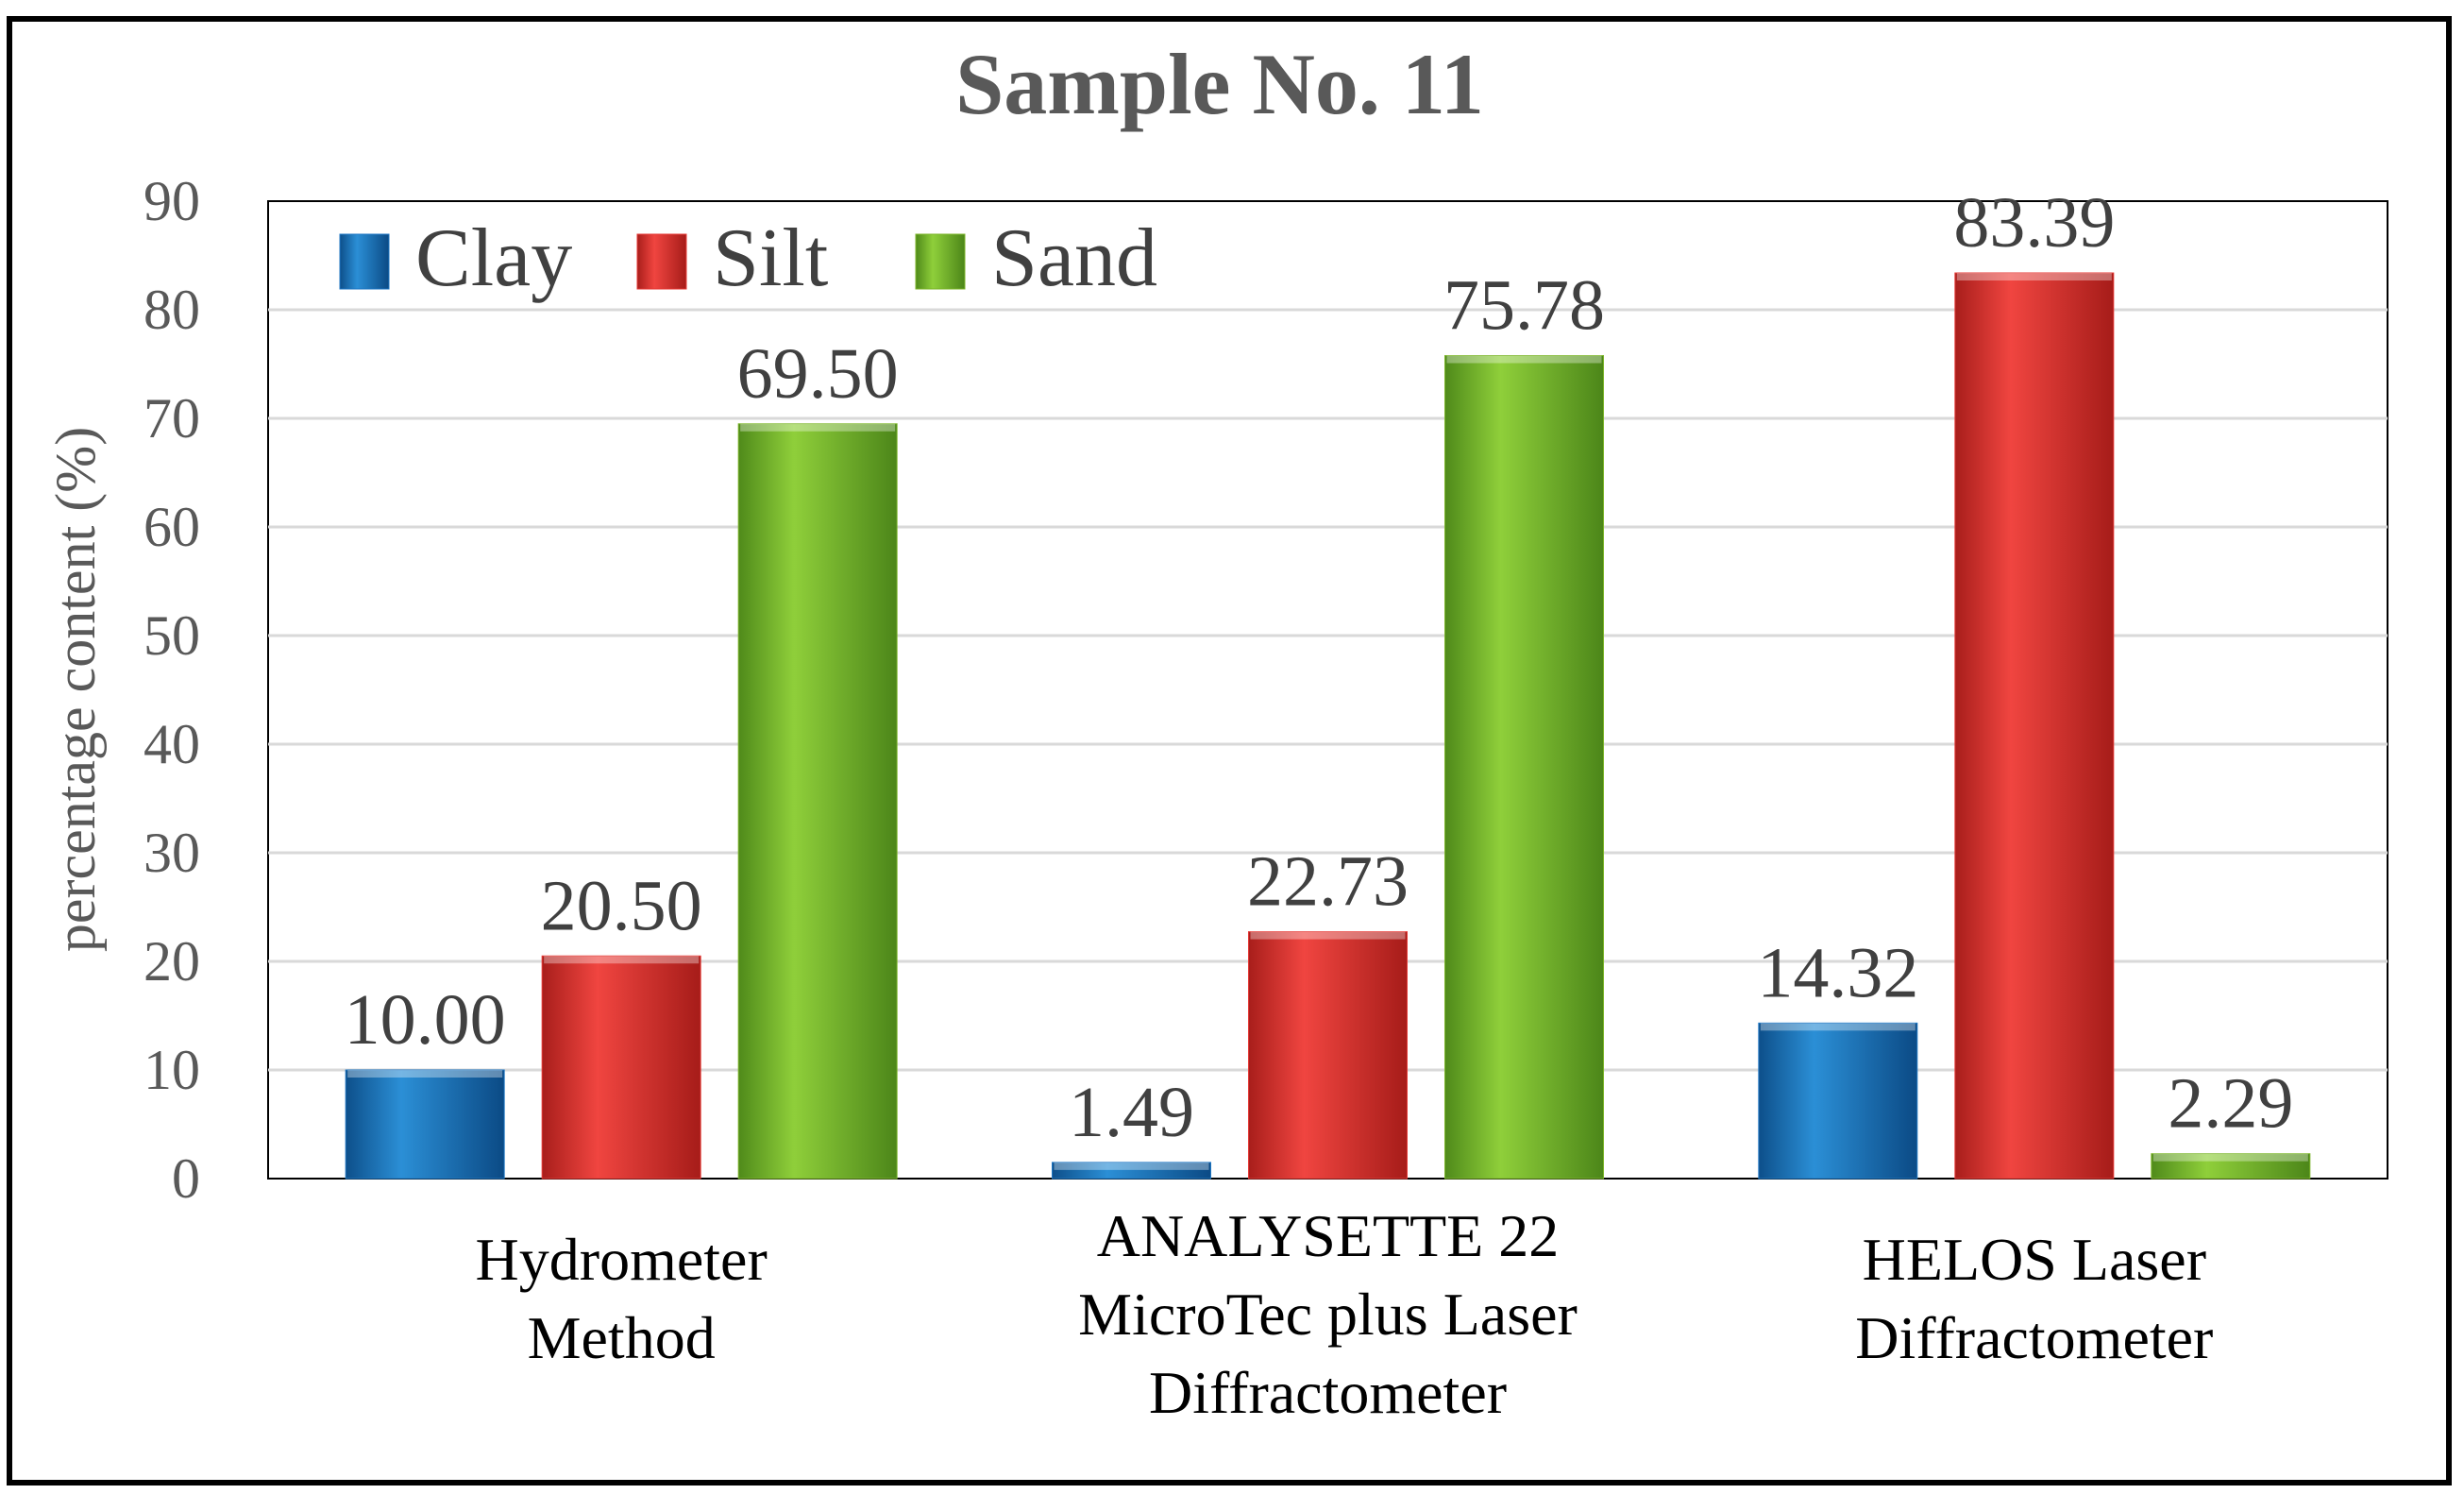 The width and height of the screenshot is (2464, 1494). What do you see at coordinates (622, 1337) in the screenshot?
I see `x-category-label: Method` at bounding box center [622, 1337].